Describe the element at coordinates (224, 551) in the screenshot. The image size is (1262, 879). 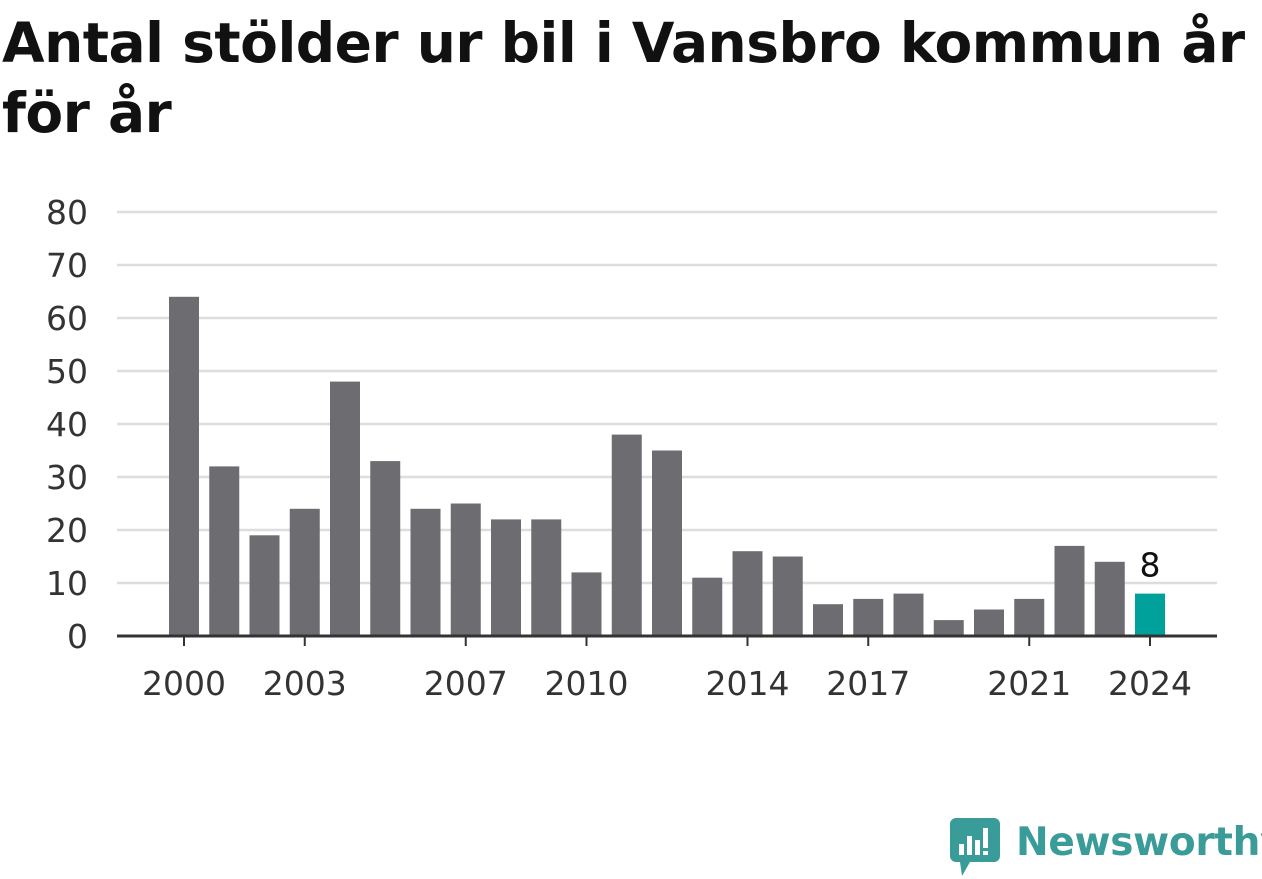
I see `bar-2001` at that location.